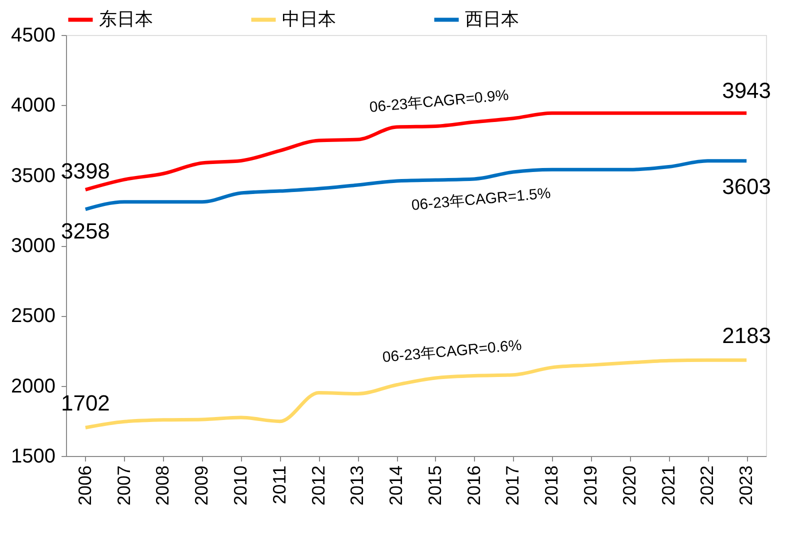  I want to click on y-tick-label: 4000, so click(33, 105).